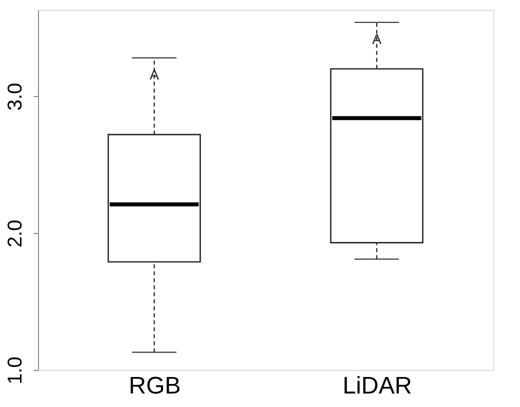  I want to click on x-tick-label: LiDAR, so click(377, 386).